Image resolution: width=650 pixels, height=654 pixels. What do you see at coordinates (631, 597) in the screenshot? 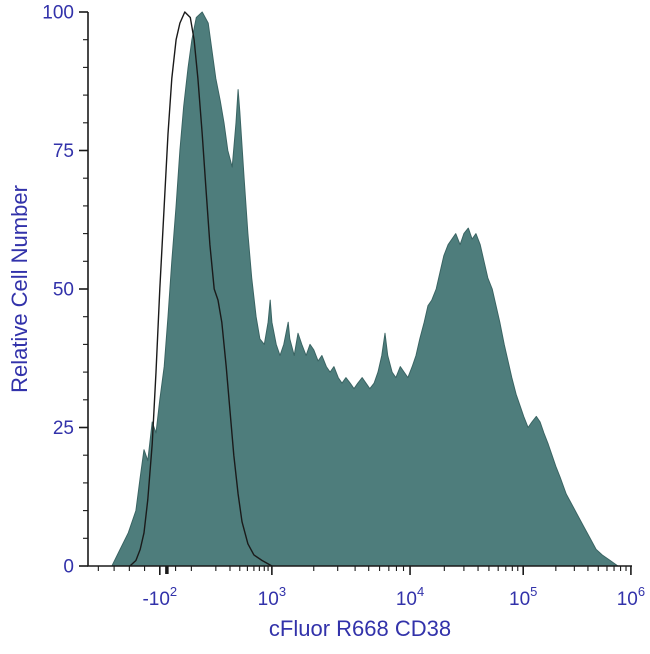
I see `x-tick-label: 10⁶` at bounding box center [631, 597].